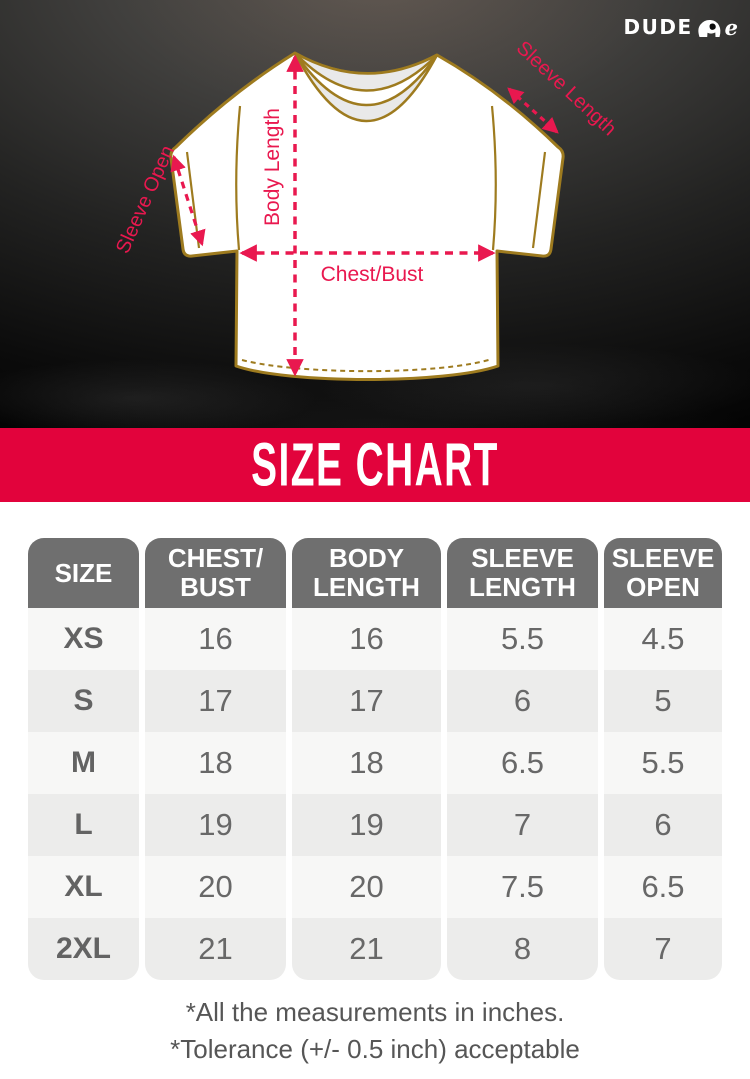  What do you see at coordinates (83, 639) in the screenshot?
I see `size-cell: XS` at bounding box center [83, 639].